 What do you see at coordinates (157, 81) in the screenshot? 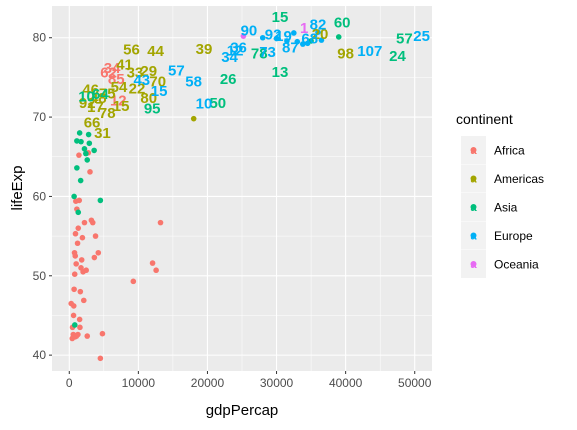
I see `americas-text-label: 70` at bounding box center [157, 81].